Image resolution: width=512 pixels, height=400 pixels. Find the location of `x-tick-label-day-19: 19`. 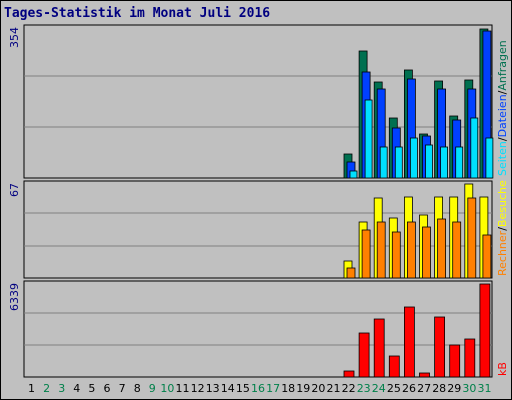

x-tick-label-day-19: 19 is located at coordinates (303, 388).